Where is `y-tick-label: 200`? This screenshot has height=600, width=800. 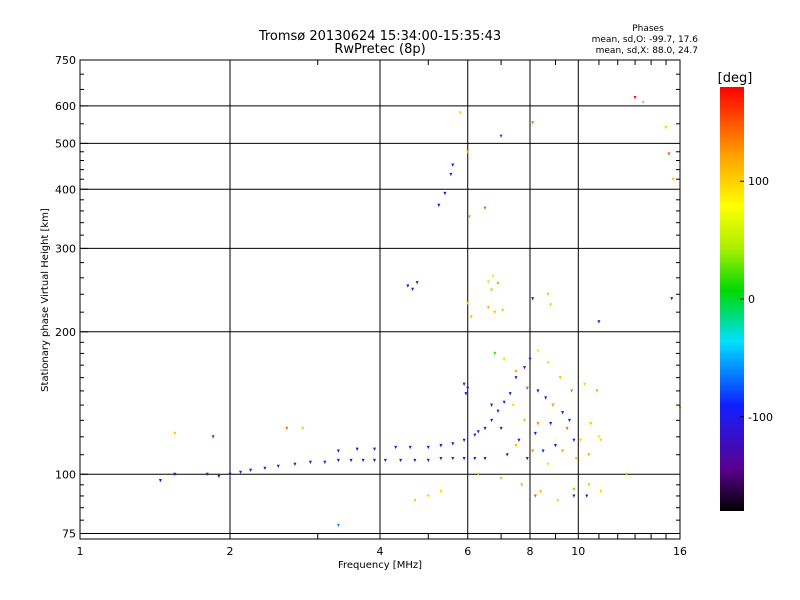 y-tick-label: 200 is located at coordinates (65, 332).